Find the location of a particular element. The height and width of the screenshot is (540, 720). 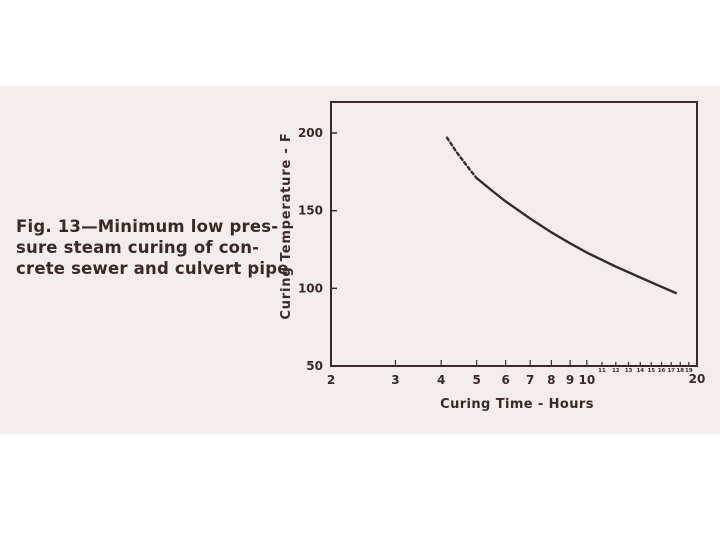

x-tick-label: 7 is located at coordinates (530, 380).